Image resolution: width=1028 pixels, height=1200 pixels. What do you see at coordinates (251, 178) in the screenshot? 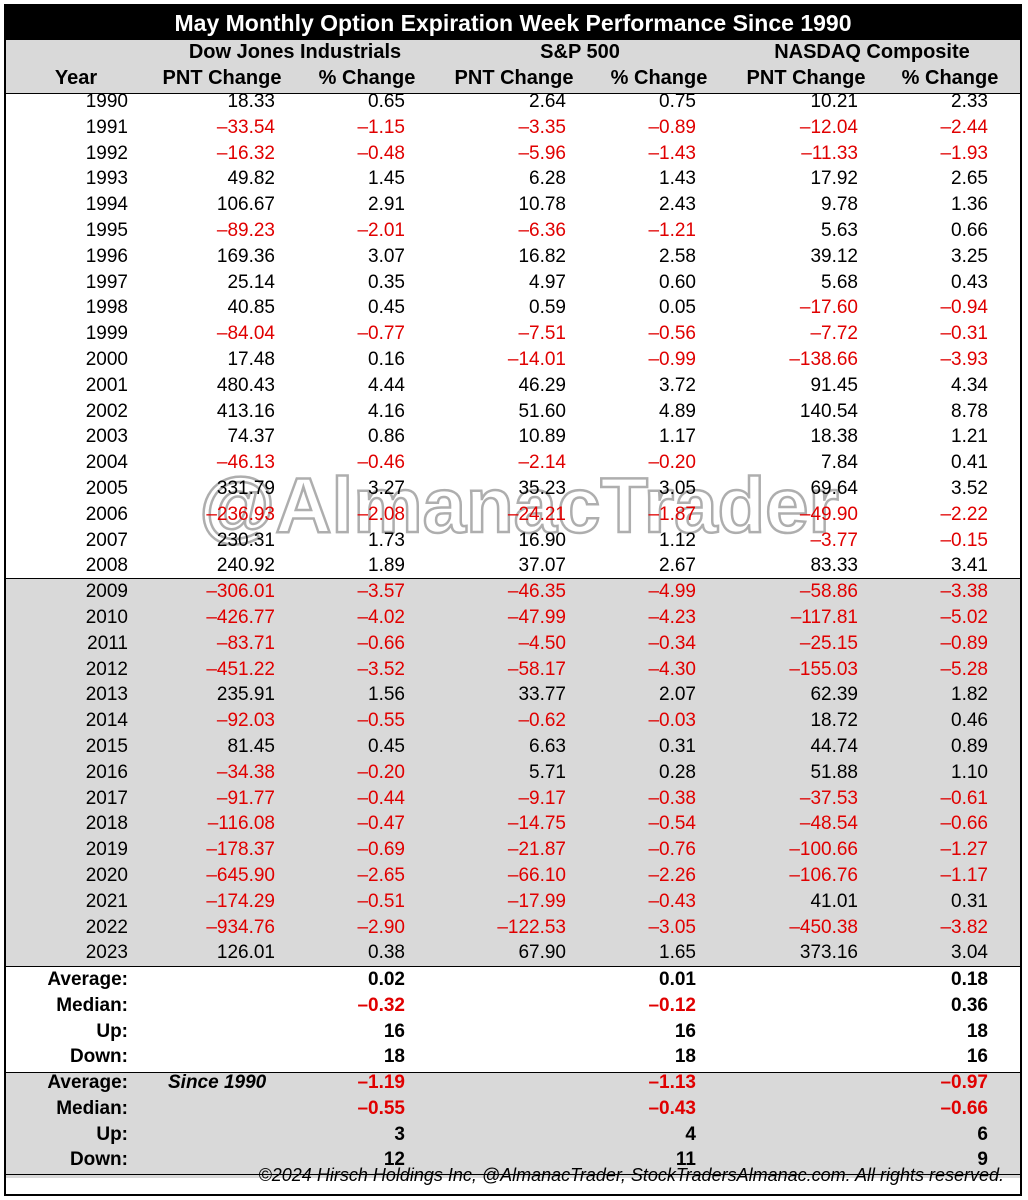
I see `value-cell: 49.82` at bounding box center [251, 178].